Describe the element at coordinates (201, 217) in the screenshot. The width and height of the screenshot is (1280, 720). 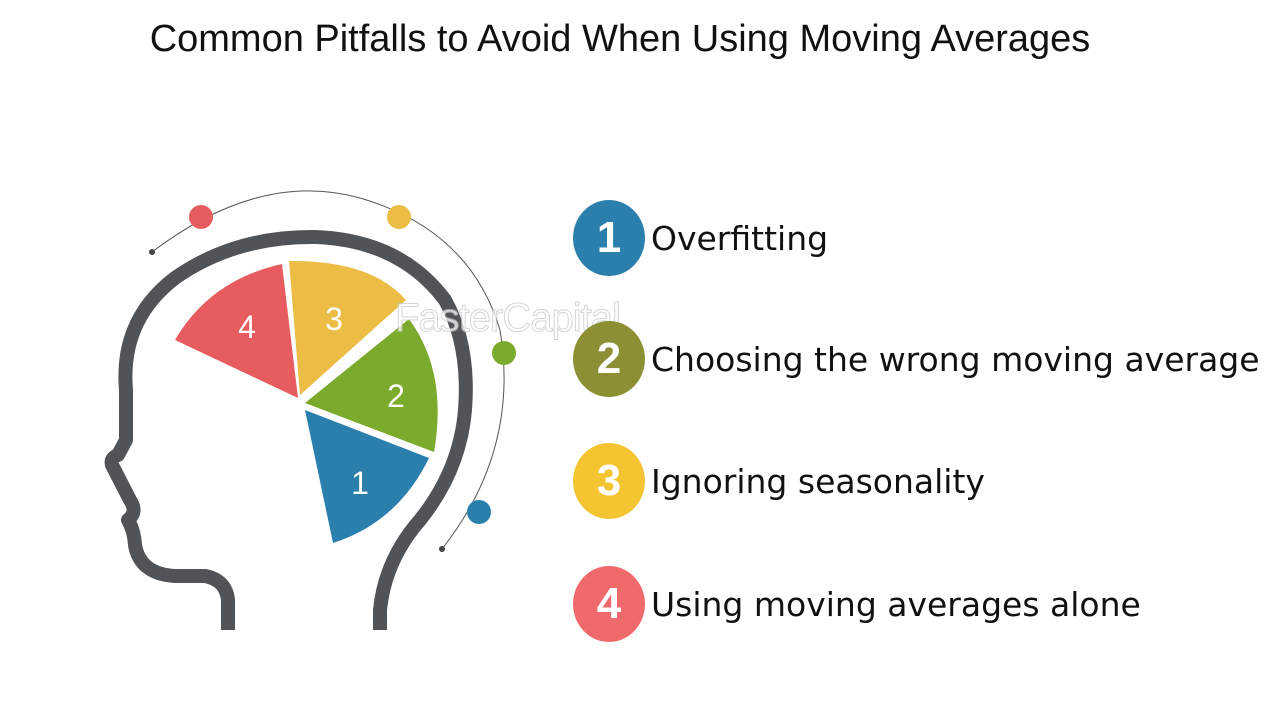
I see `orbit-dot-red` at that location.